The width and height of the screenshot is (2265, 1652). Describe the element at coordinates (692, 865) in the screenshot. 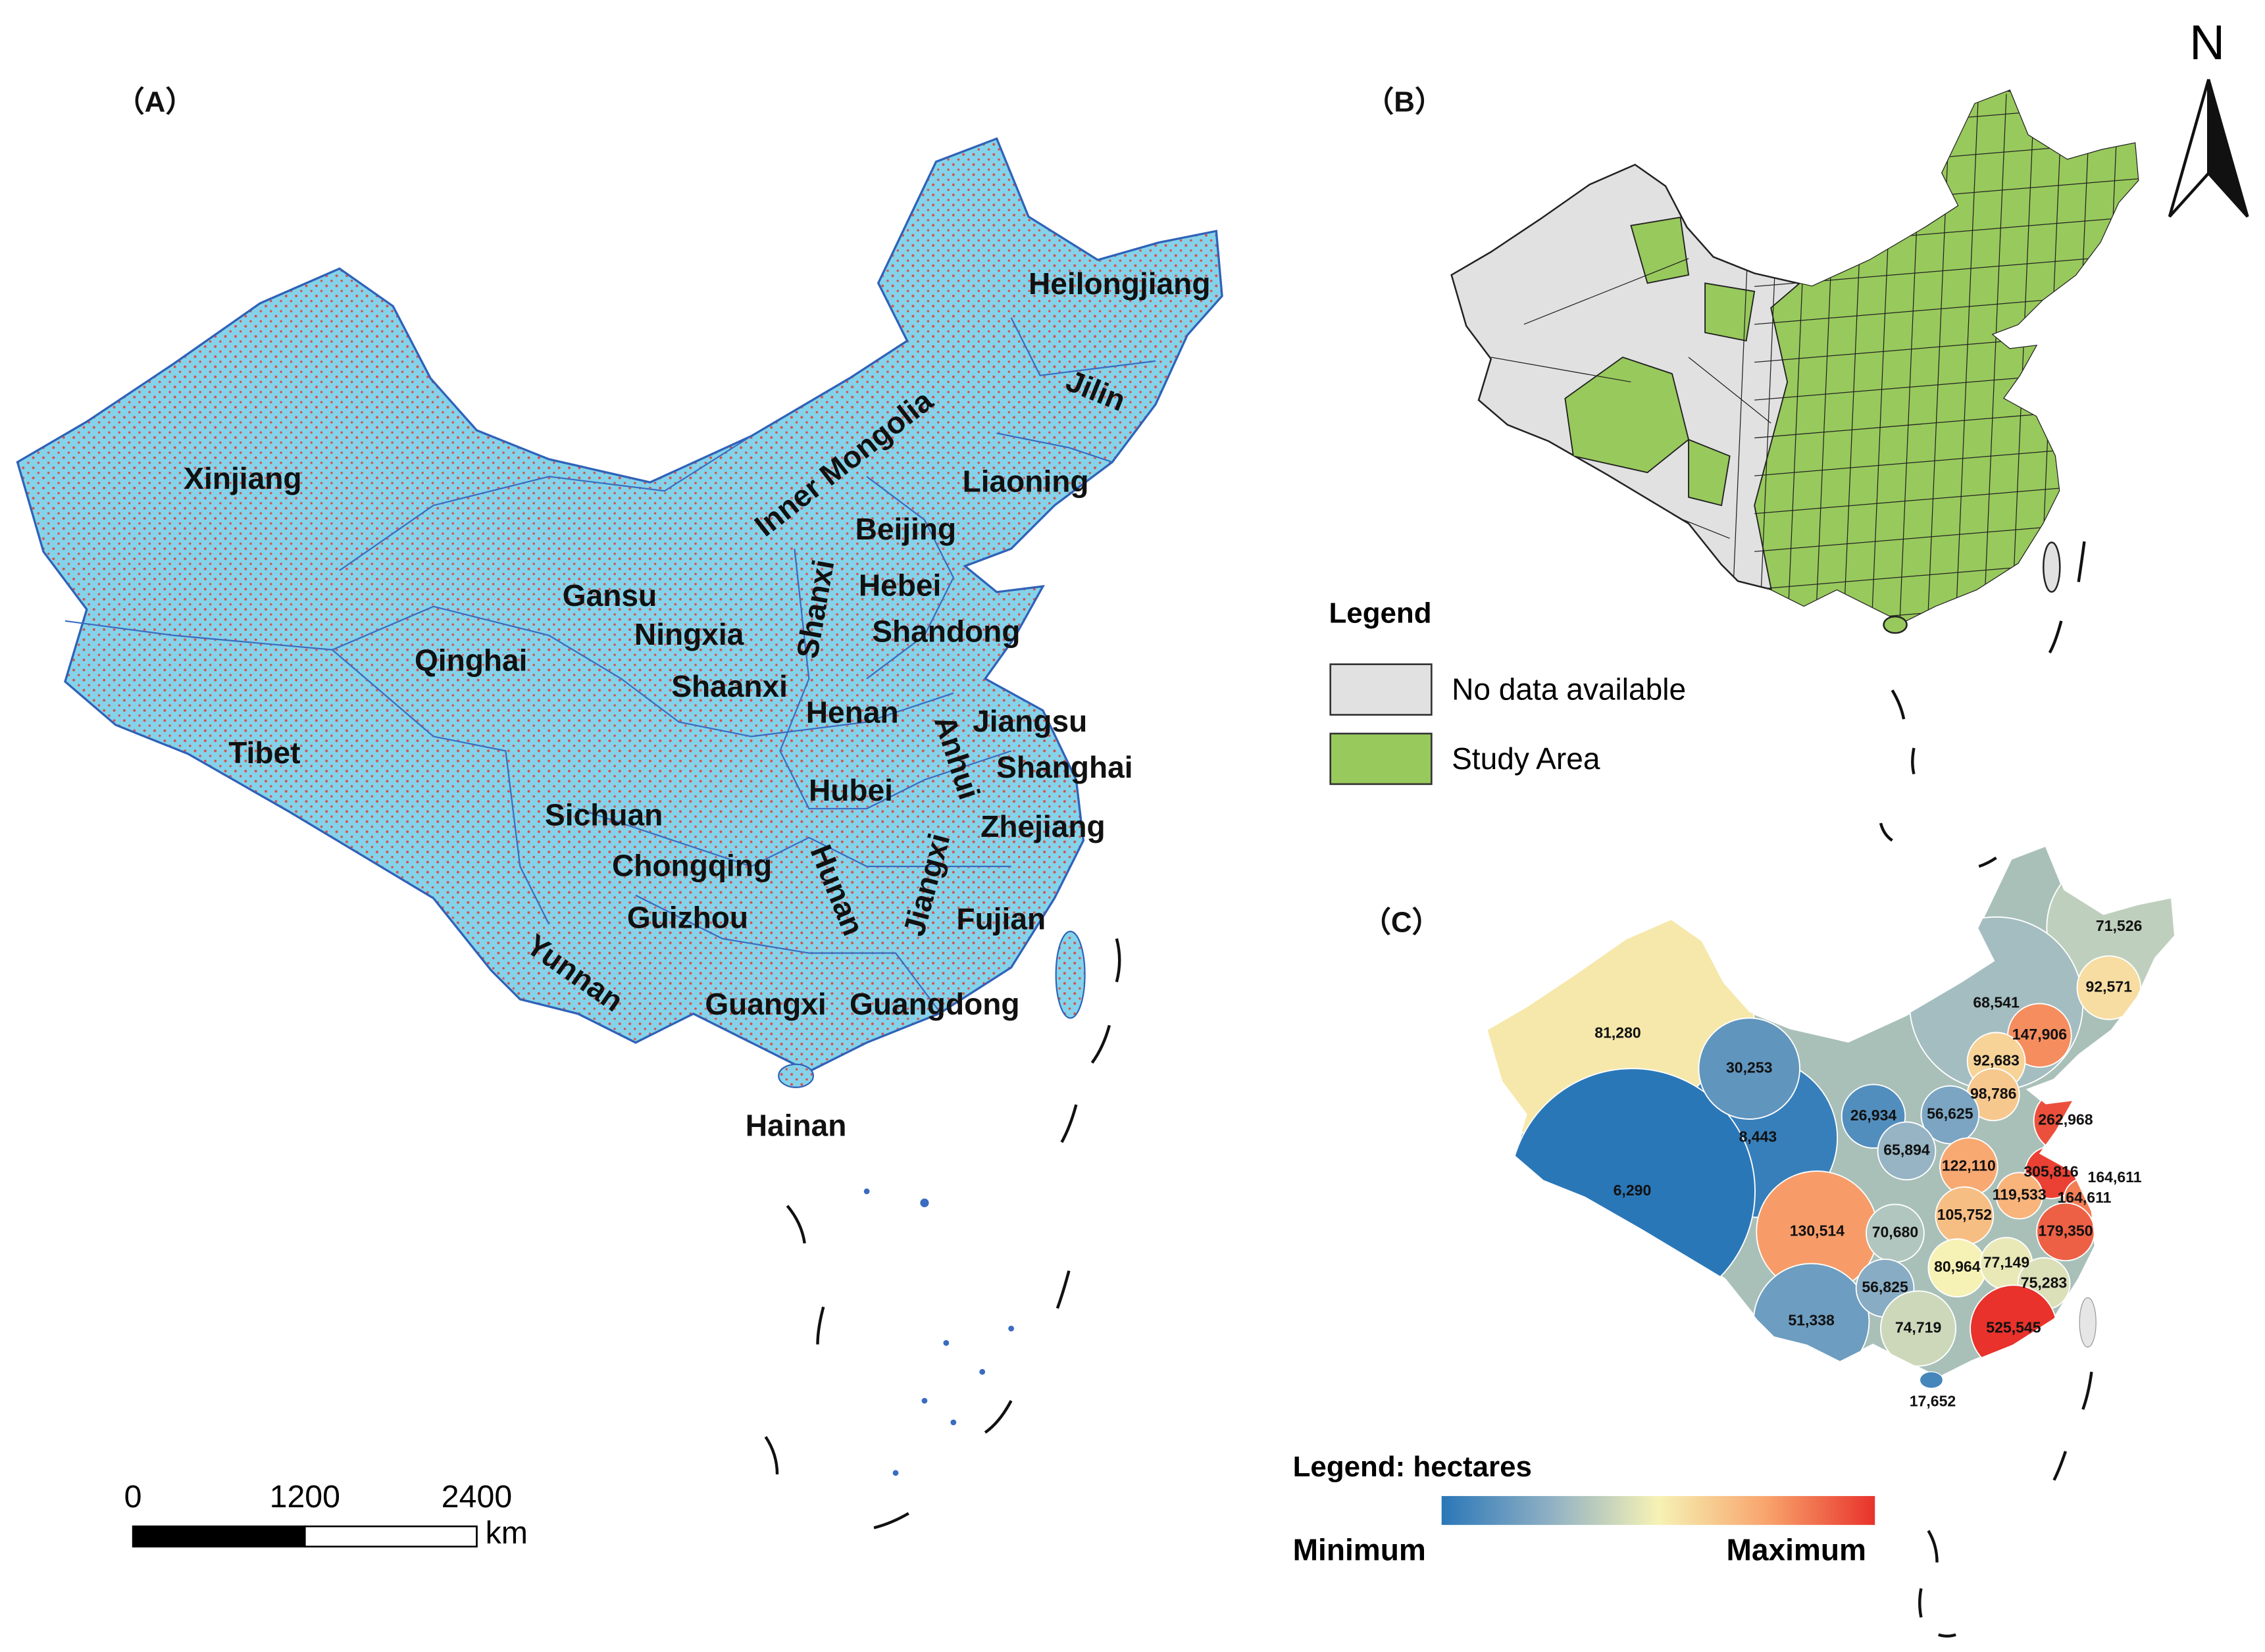

I see `province-label: Chongqing` at that location.